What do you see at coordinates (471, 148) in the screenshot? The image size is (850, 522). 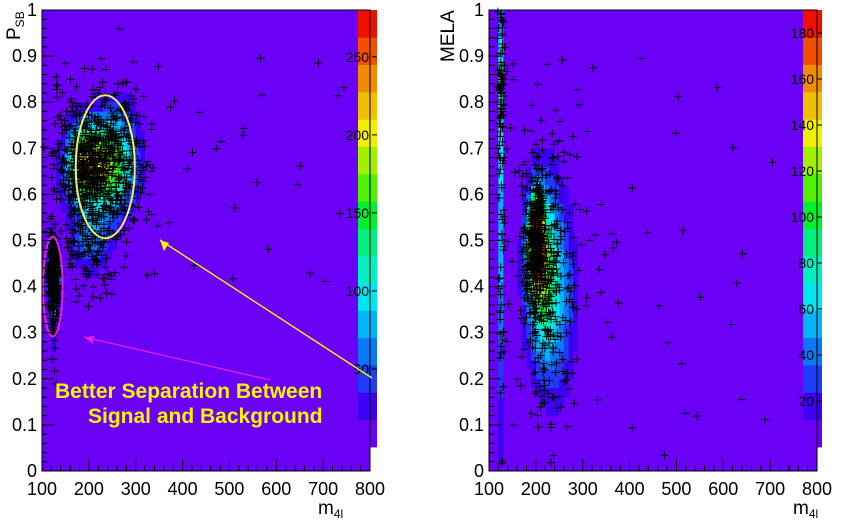 I see `y-tick-label: 0.7` at bounding box center [471, 148].